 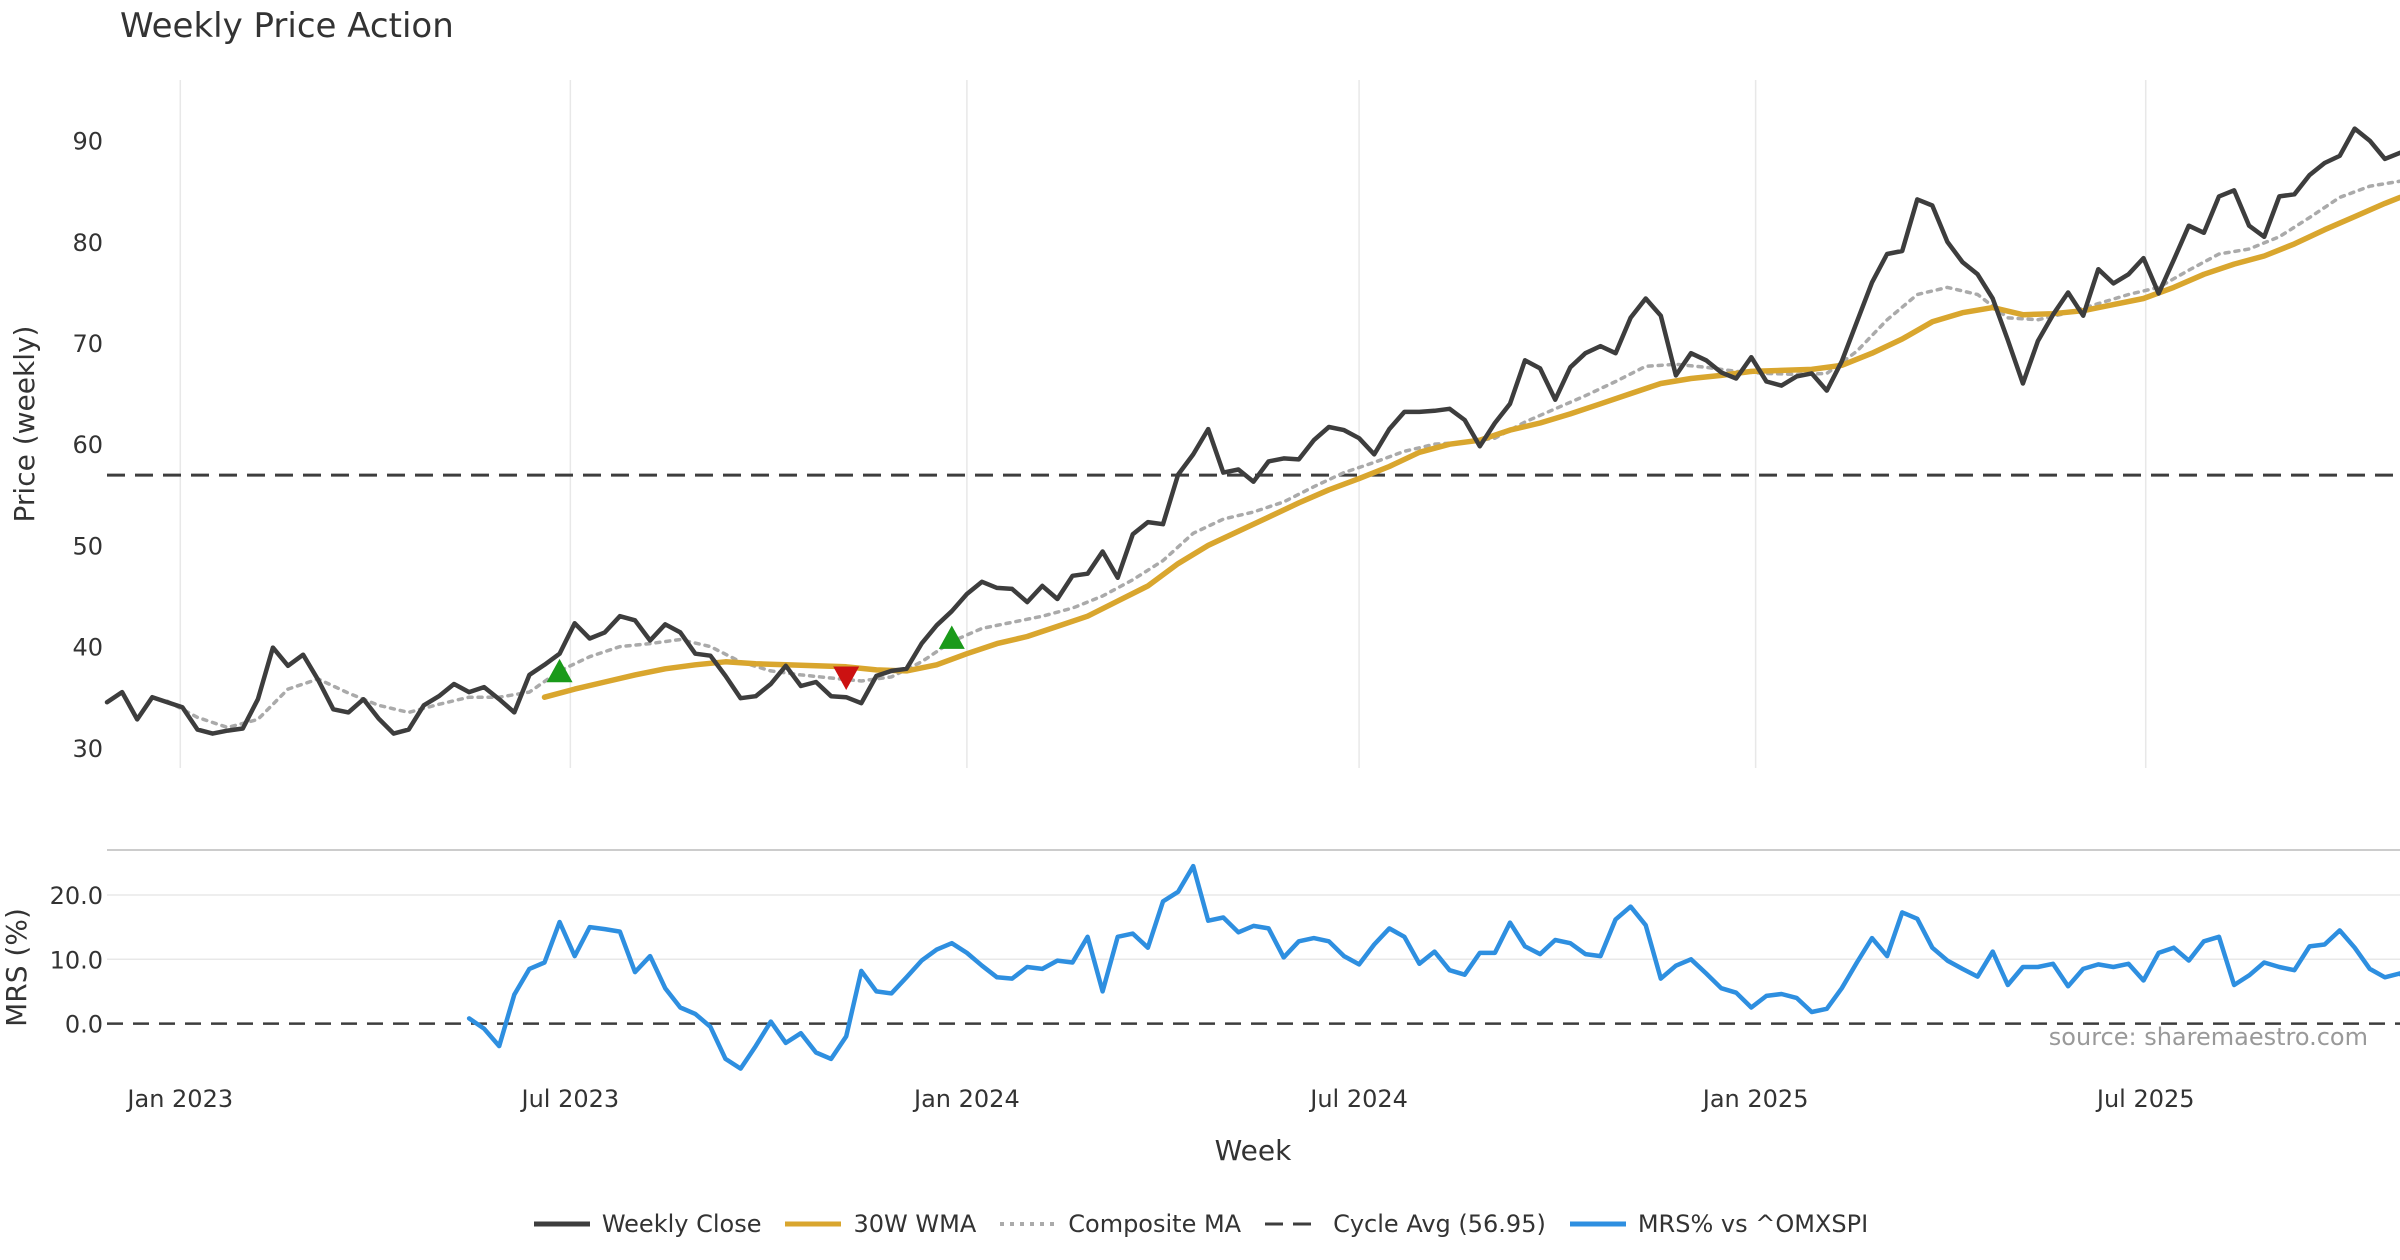 I want to click on price-y-tick-4: 70, so click(x=87, y=344).